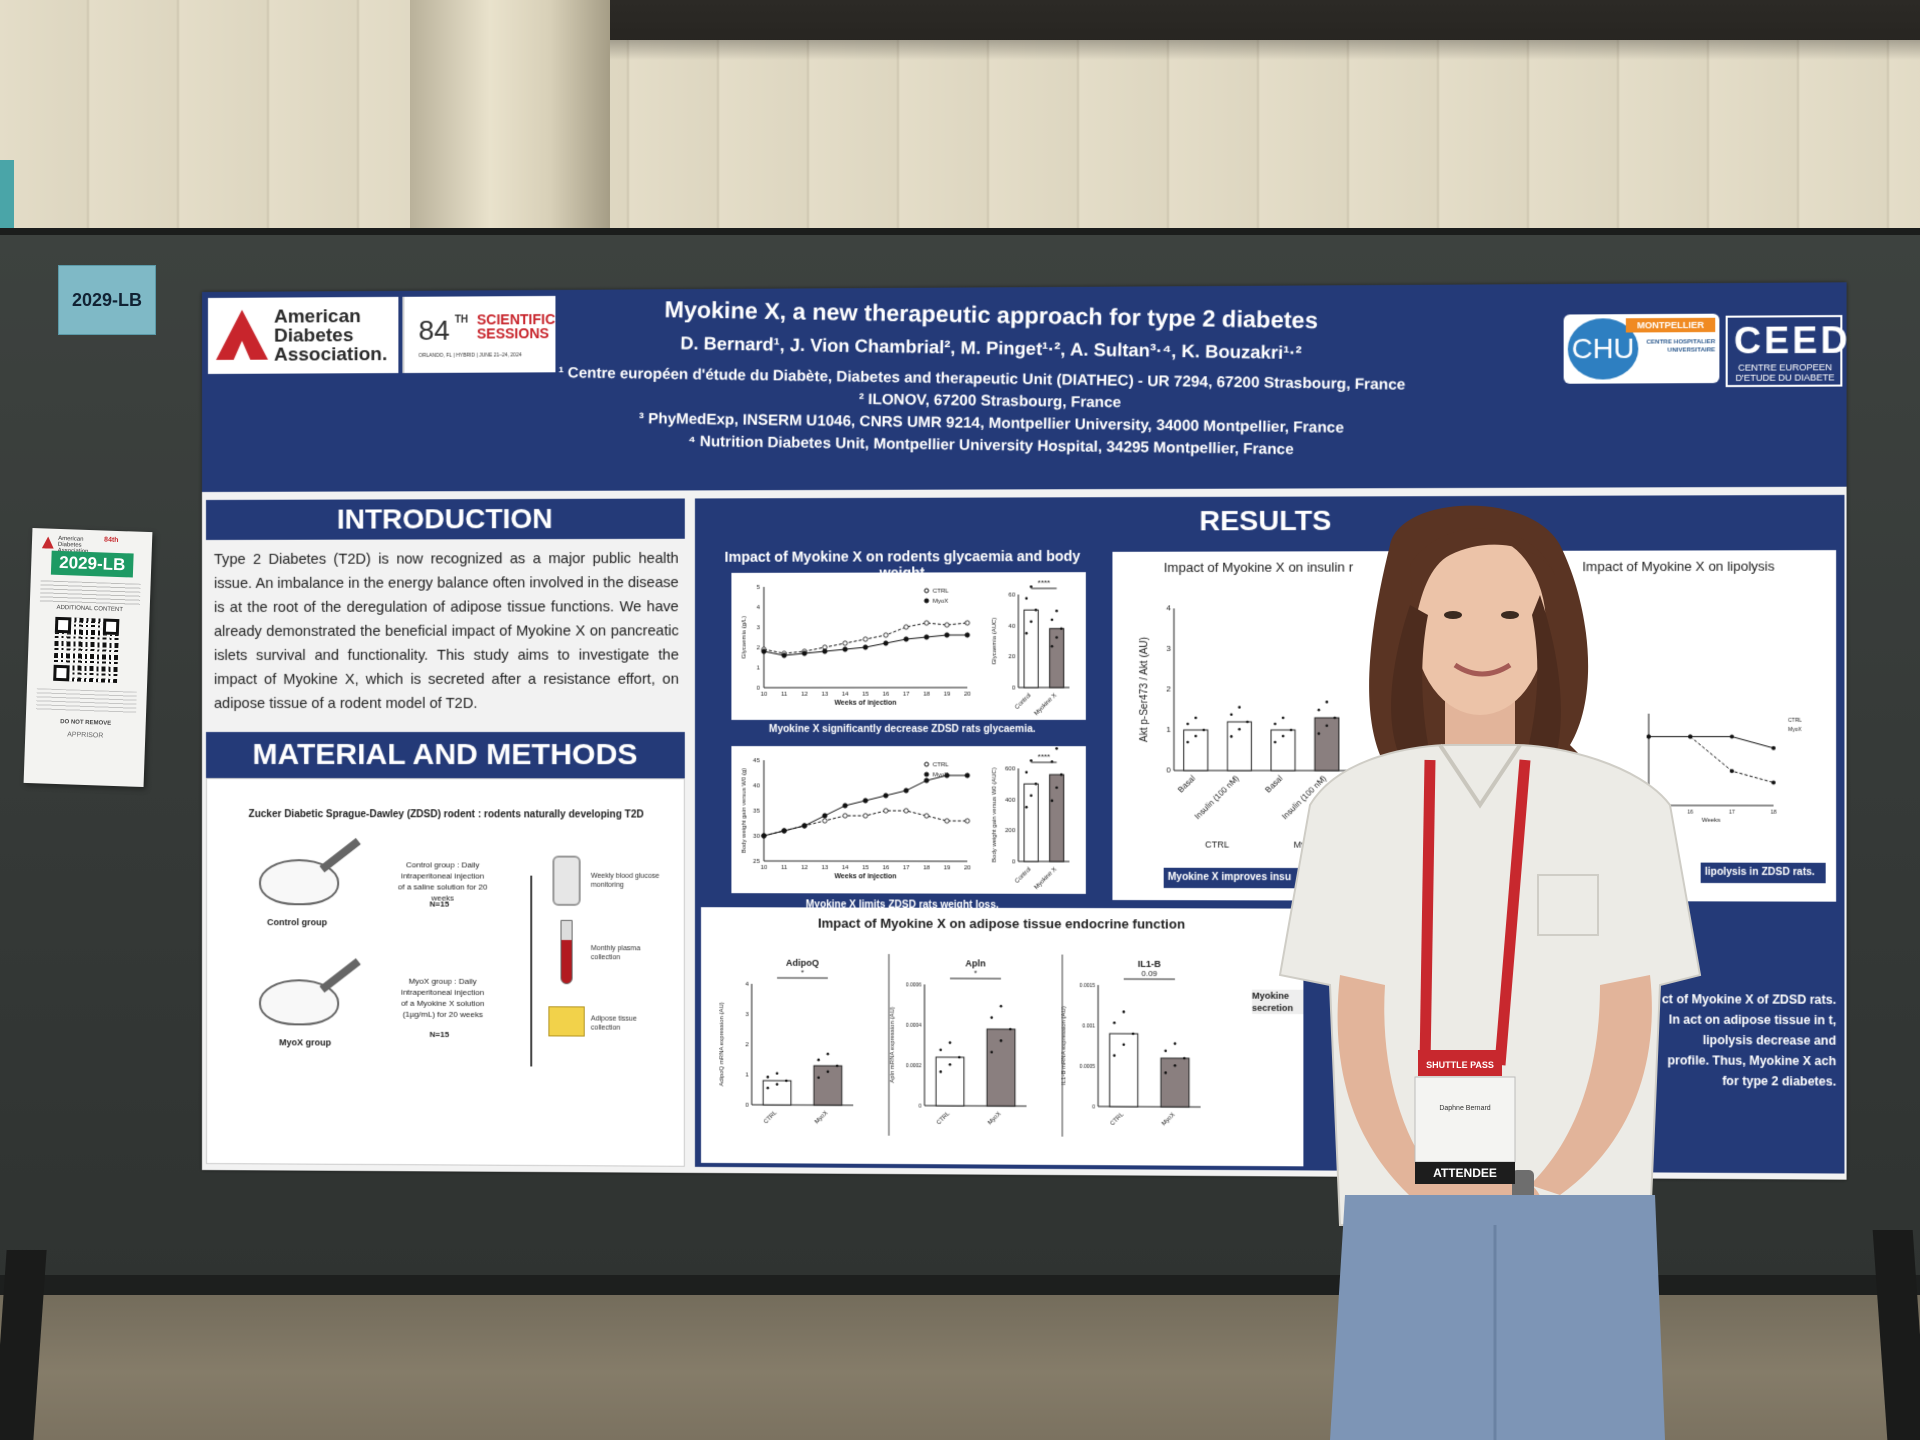  I want to click on significance-label: 0.09, so click(1149, 973).